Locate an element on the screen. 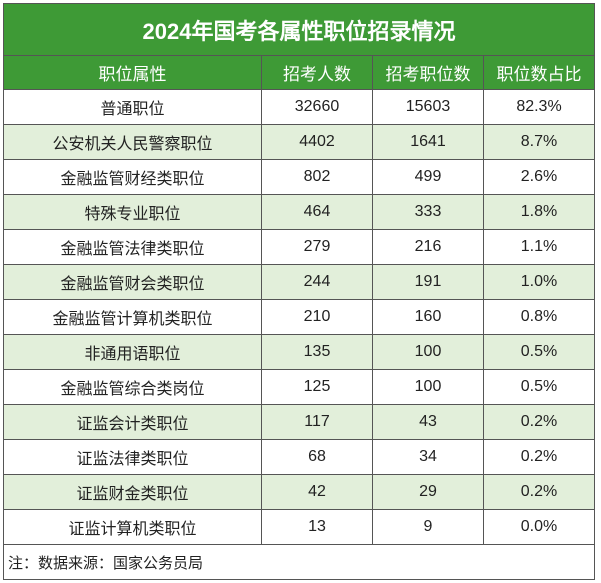 Image resolution: width=601 pixels, height=583 pixels. table-cell: 1.1% is located at coordinates (539, 247).